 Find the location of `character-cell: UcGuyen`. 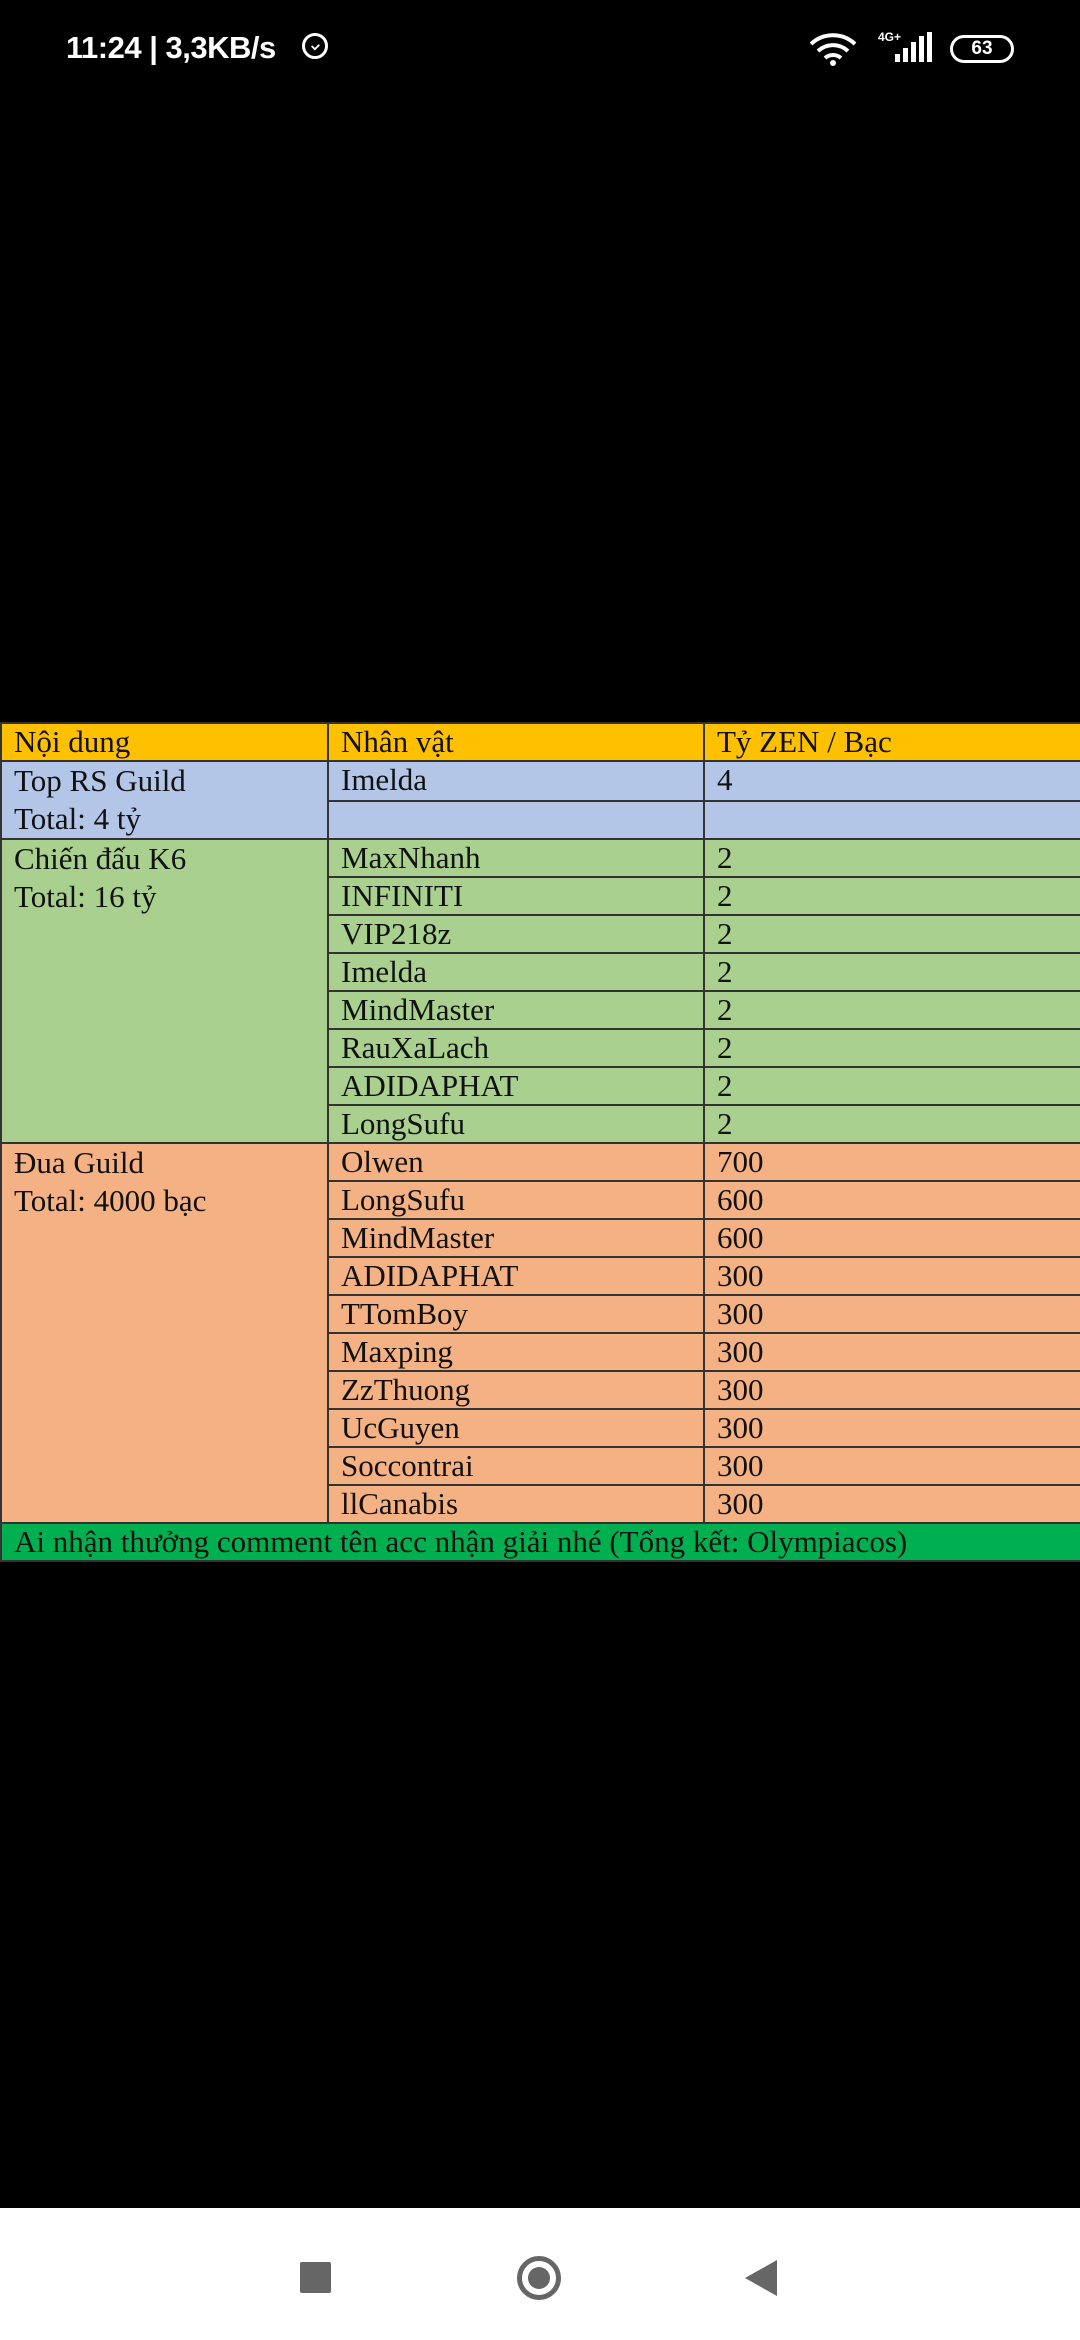

character-cell: UcGuyen is located at coordinates (516, 1428).